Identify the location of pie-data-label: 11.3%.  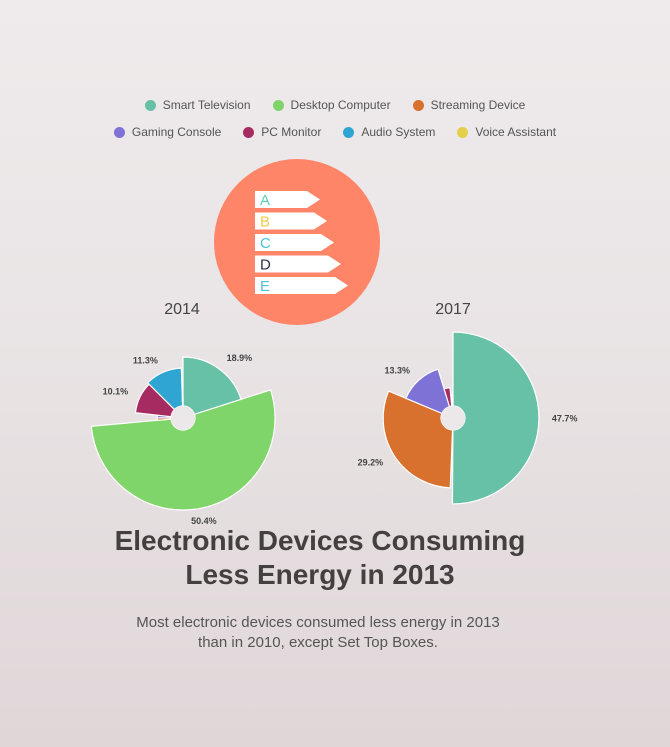
(145, 360).